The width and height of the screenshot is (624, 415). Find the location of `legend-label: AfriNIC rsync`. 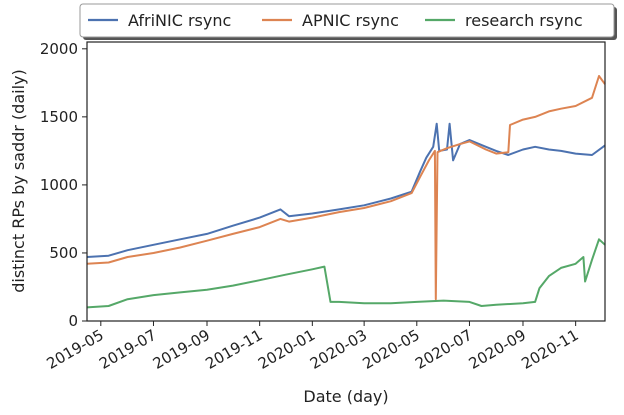

legend-label: AfriNIC rsync is located at coordinates (179, 20).